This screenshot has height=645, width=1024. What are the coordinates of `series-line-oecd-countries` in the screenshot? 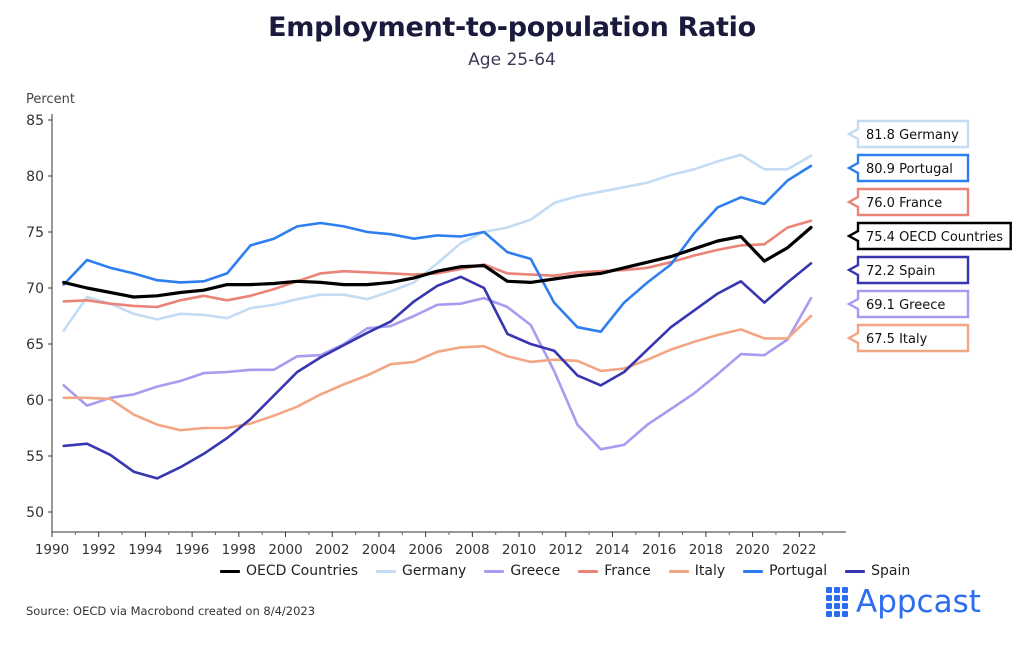 It's located at (437, 262).